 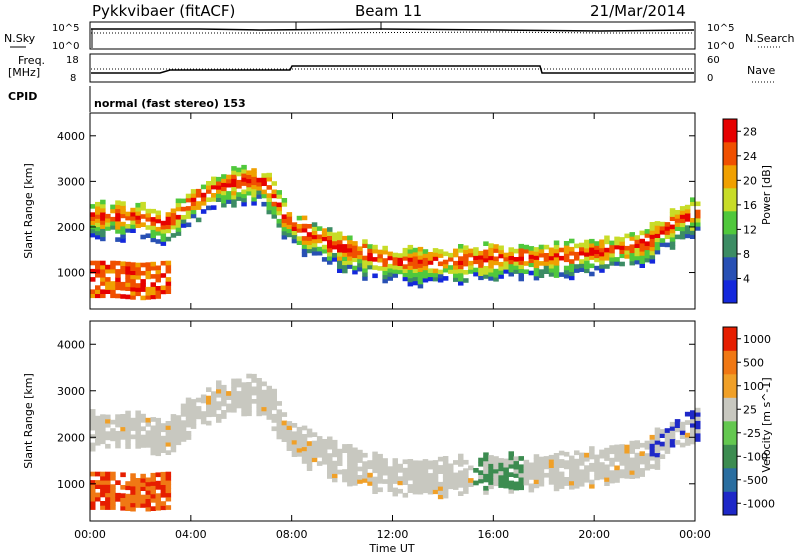 I want to click on nsearch-series, so click(x=392, y=32).